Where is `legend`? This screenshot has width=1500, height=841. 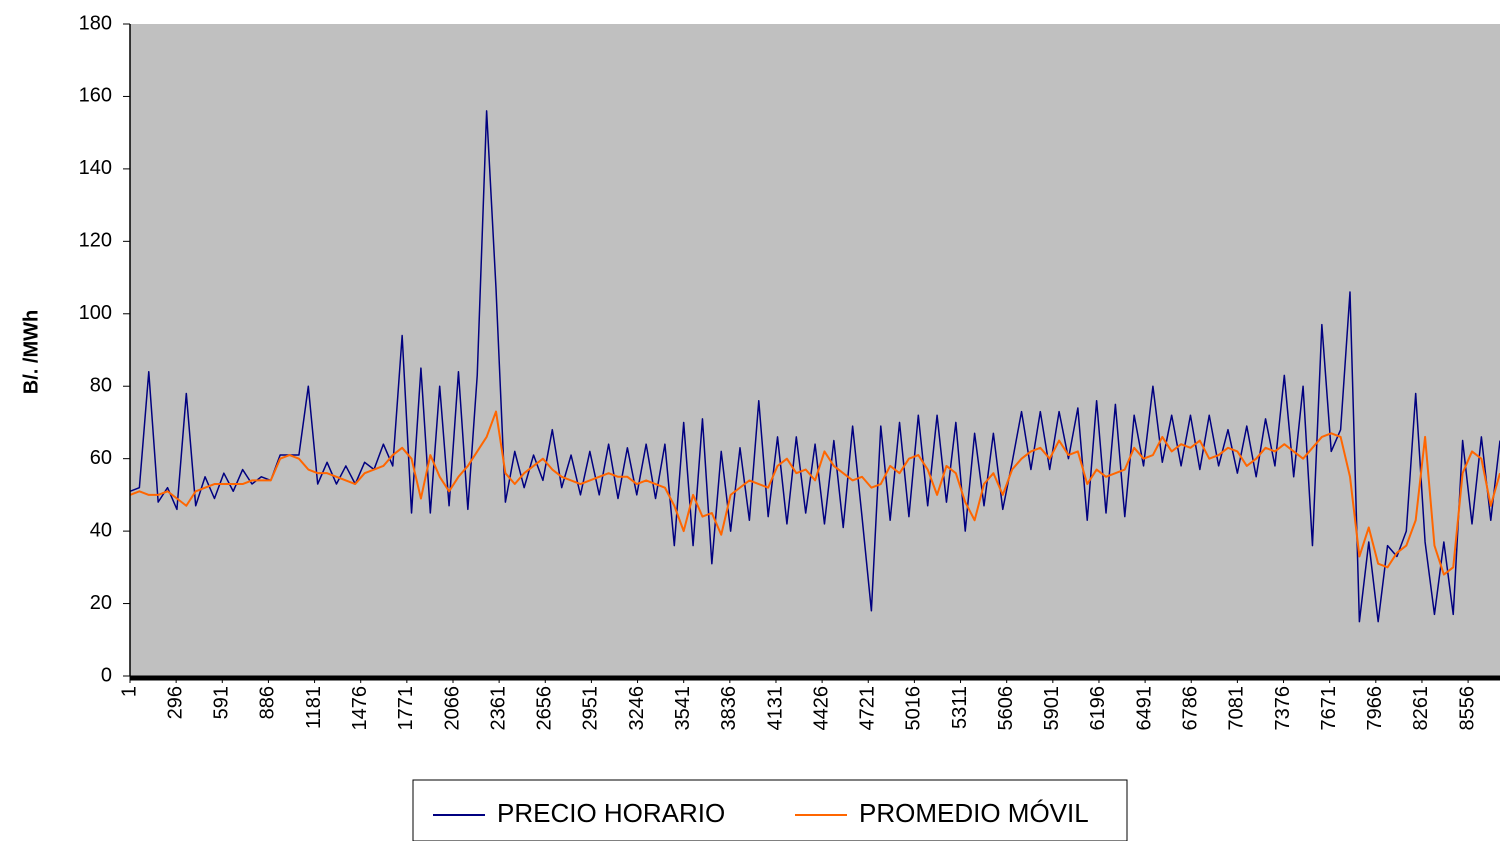 legend is located at coordinates (770, 810).